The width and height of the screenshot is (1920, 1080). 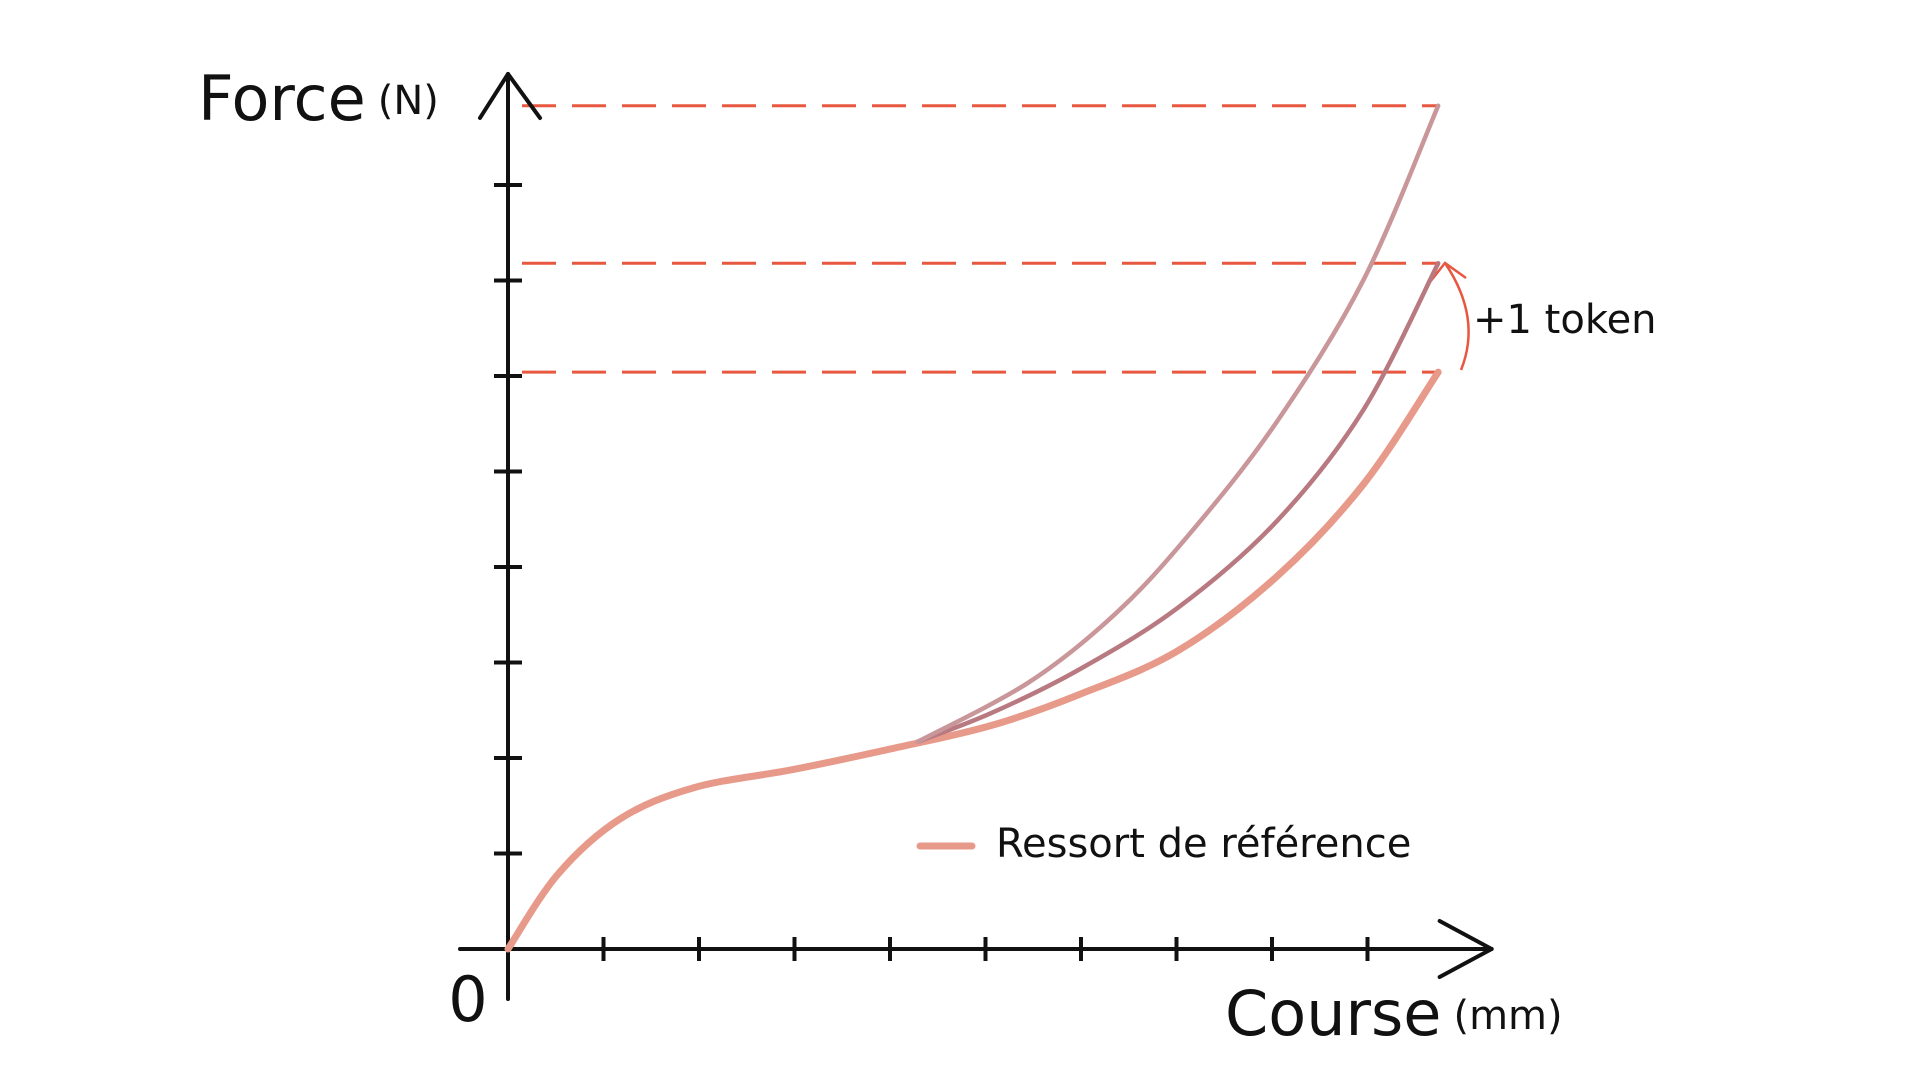 I want to click on y-label: Force, so click(x=282, y=98).